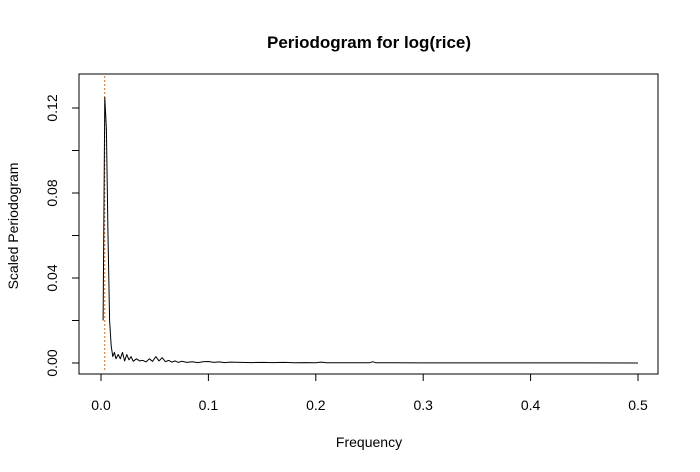  I want to click on x-tick-label: 0.2, so click(316, 405).